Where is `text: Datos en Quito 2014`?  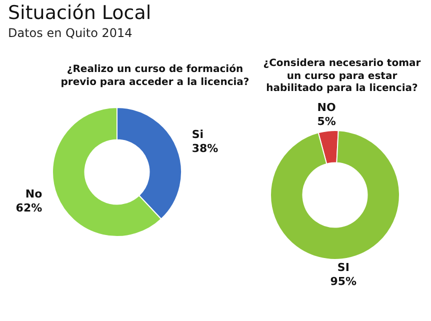
text: Datos en Quito 2014 is located at coordinates (71, 33).